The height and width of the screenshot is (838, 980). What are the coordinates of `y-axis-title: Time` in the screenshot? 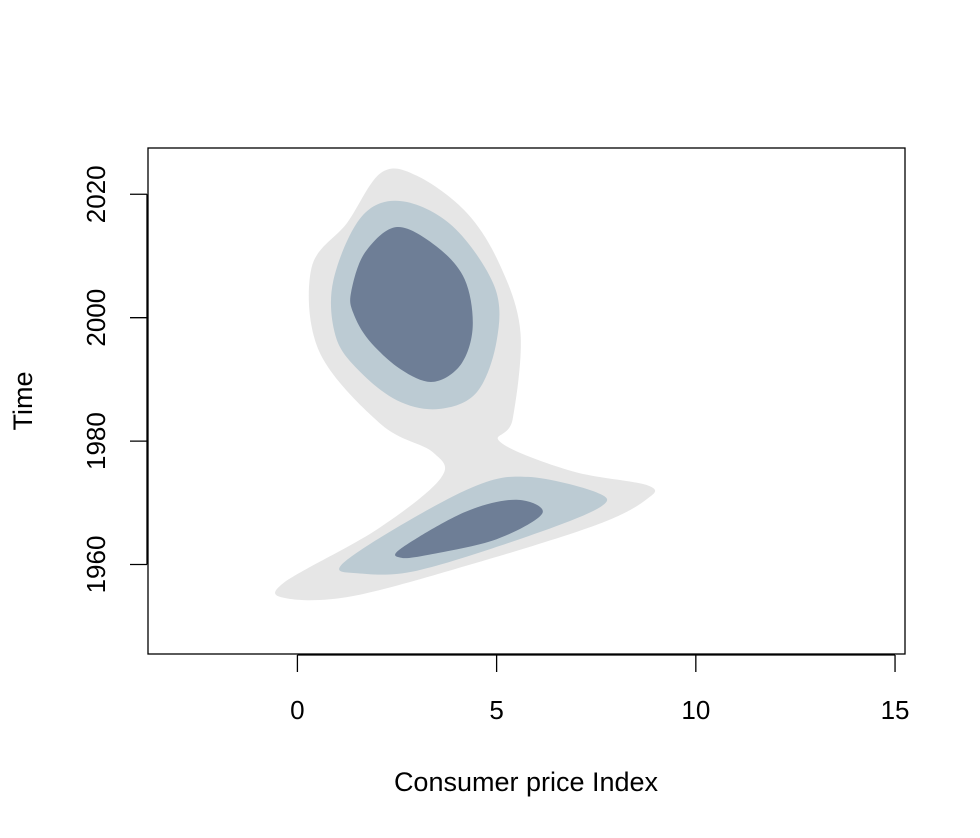 It's located at (23, 401).